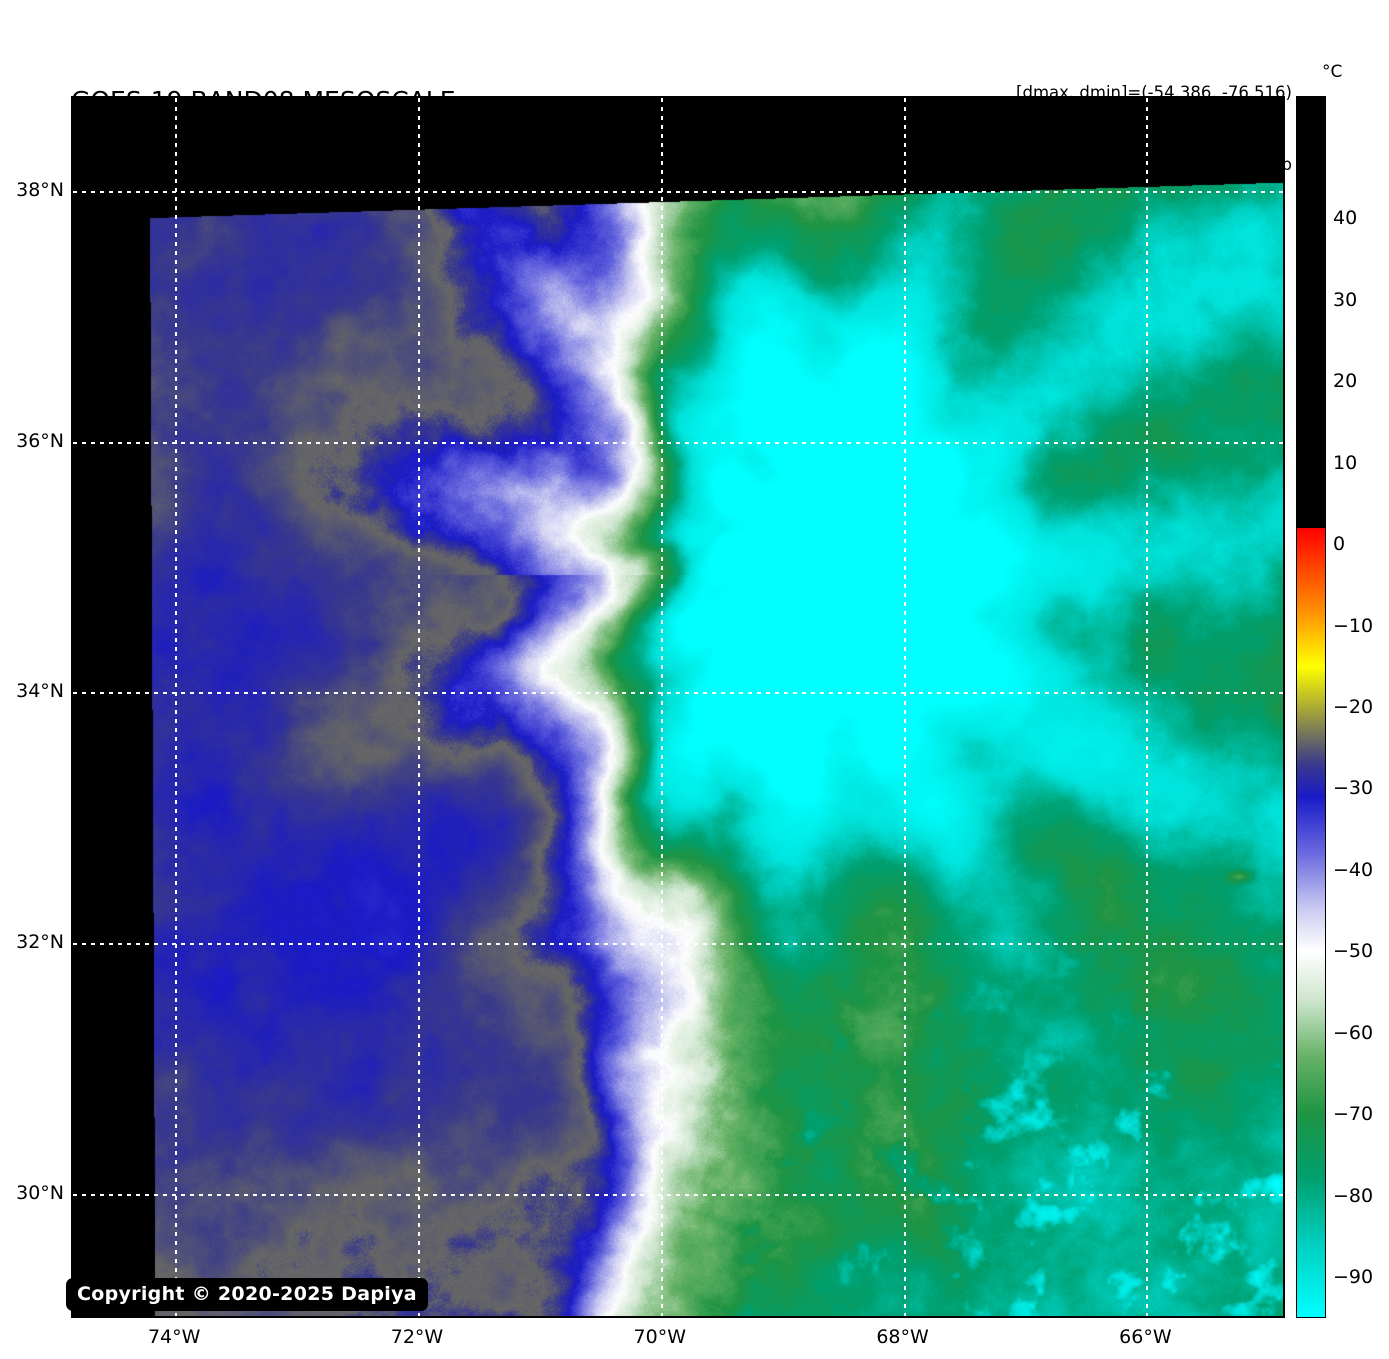  I want to click on latitude-tick-label: 32°N, so click(40, 942).